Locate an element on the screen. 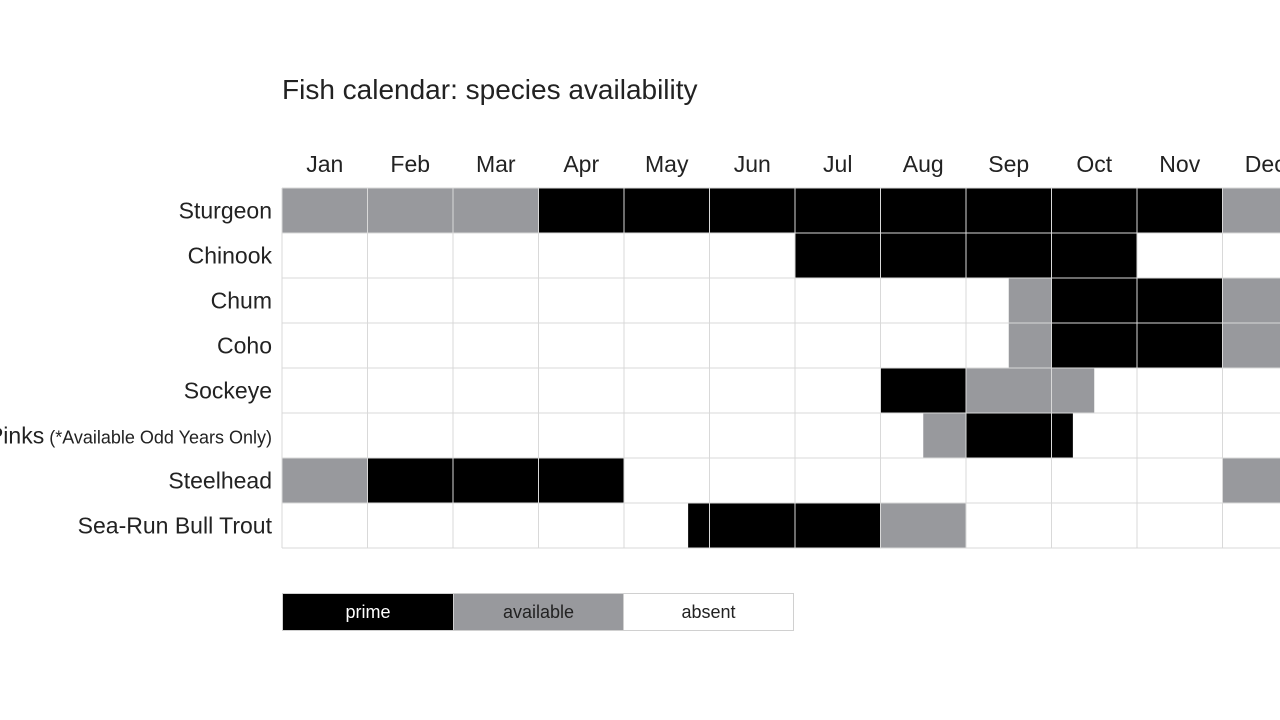 This screenshot has width=1280, height=720. month-label-feb: Feb is located at coordinates (410, 164).